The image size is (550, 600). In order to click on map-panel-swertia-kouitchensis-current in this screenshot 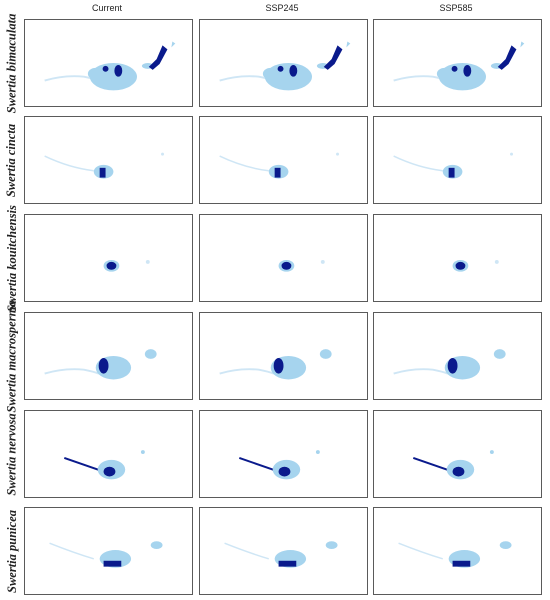, I will do `click(108, 258)`.